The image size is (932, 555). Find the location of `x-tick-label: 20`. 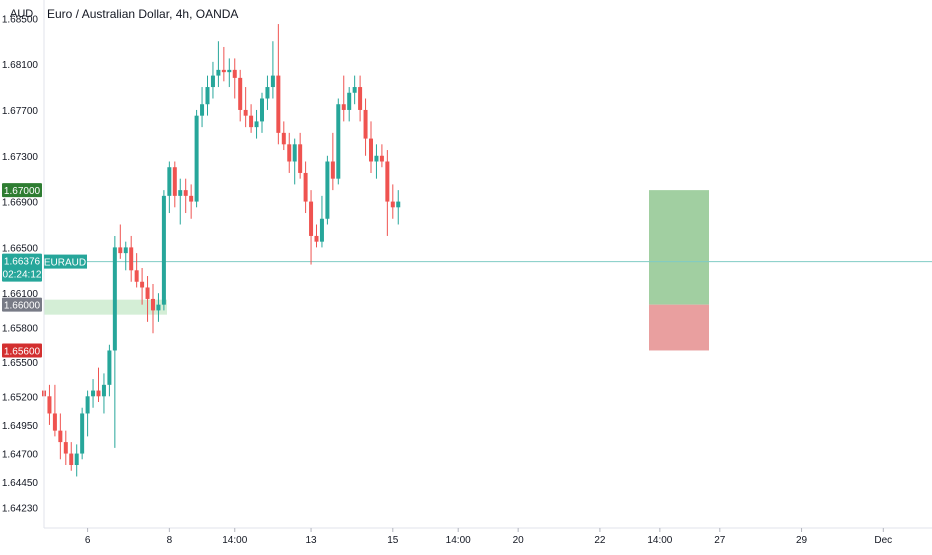

x-tick-label: 20 is located at coordinates (519, 540).